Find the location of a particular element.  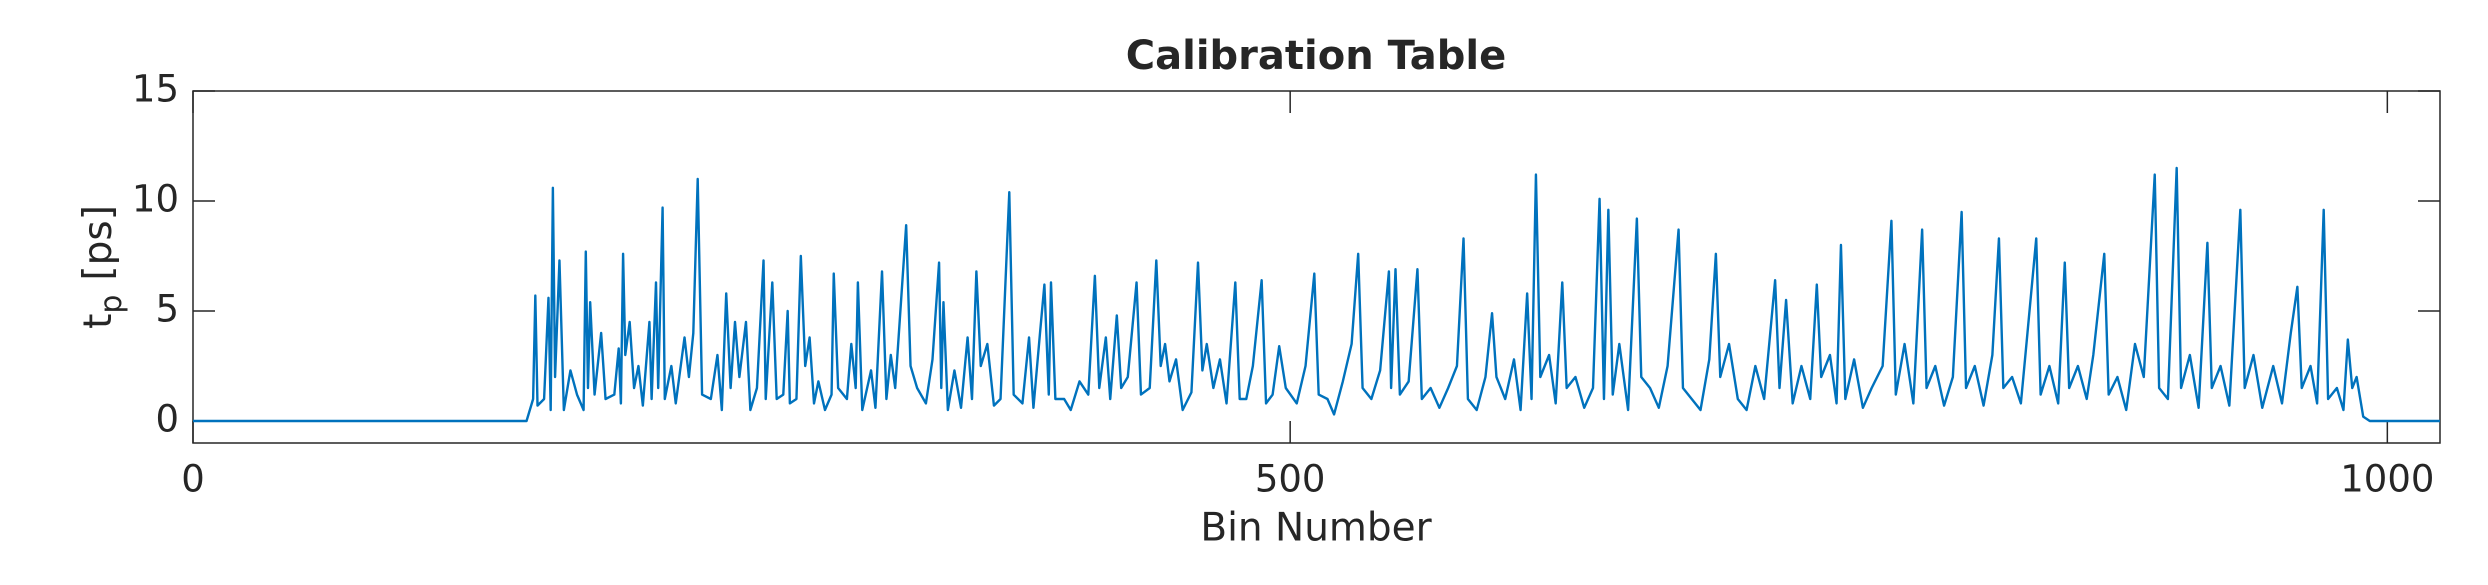

y-label-rest: [ps] is located at coordinates (98, 243).